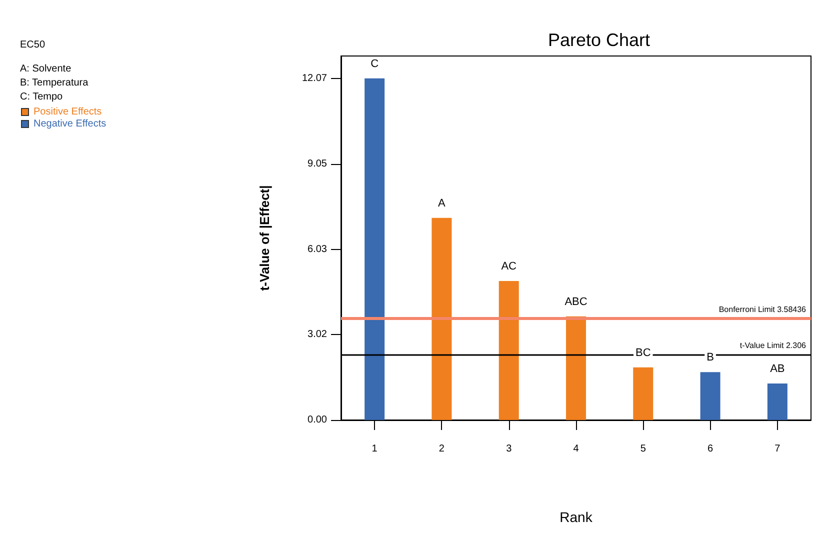  What do you see at coordinates (374, 64) in the screenshot?
I see `annotation: C` at bounding box center [374, 64].